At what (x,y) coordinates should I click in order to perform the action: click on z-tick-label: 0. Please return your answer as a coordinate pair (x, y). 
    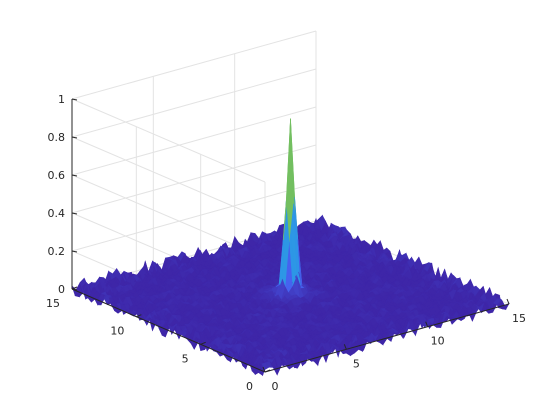
    Looking at the image, I should click on (61, 289).